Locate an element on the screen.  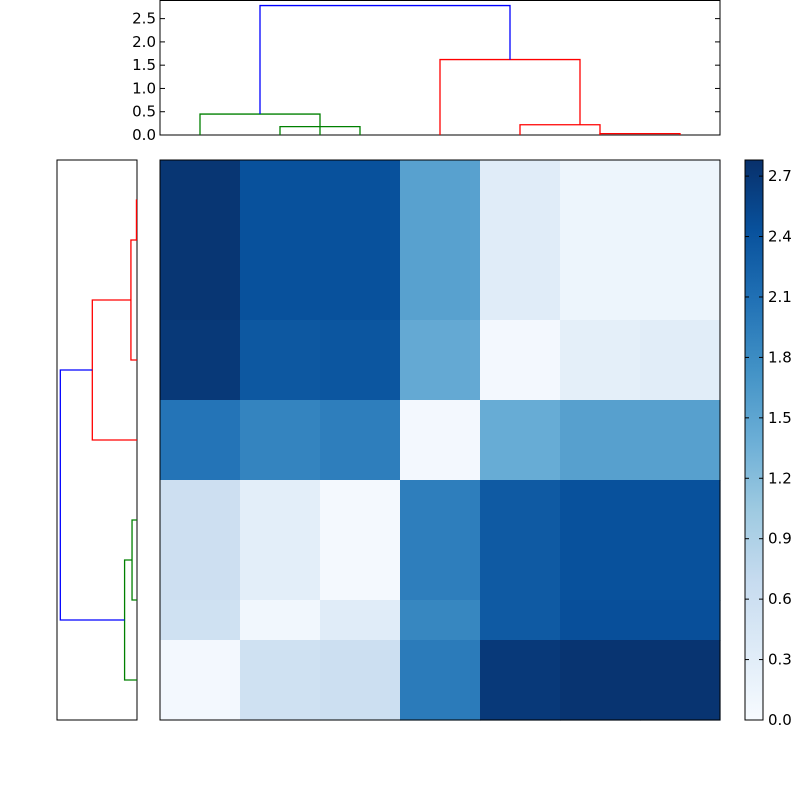
top-dendrogram-tick-label: 0.0 is located at coordinates (144, 135).